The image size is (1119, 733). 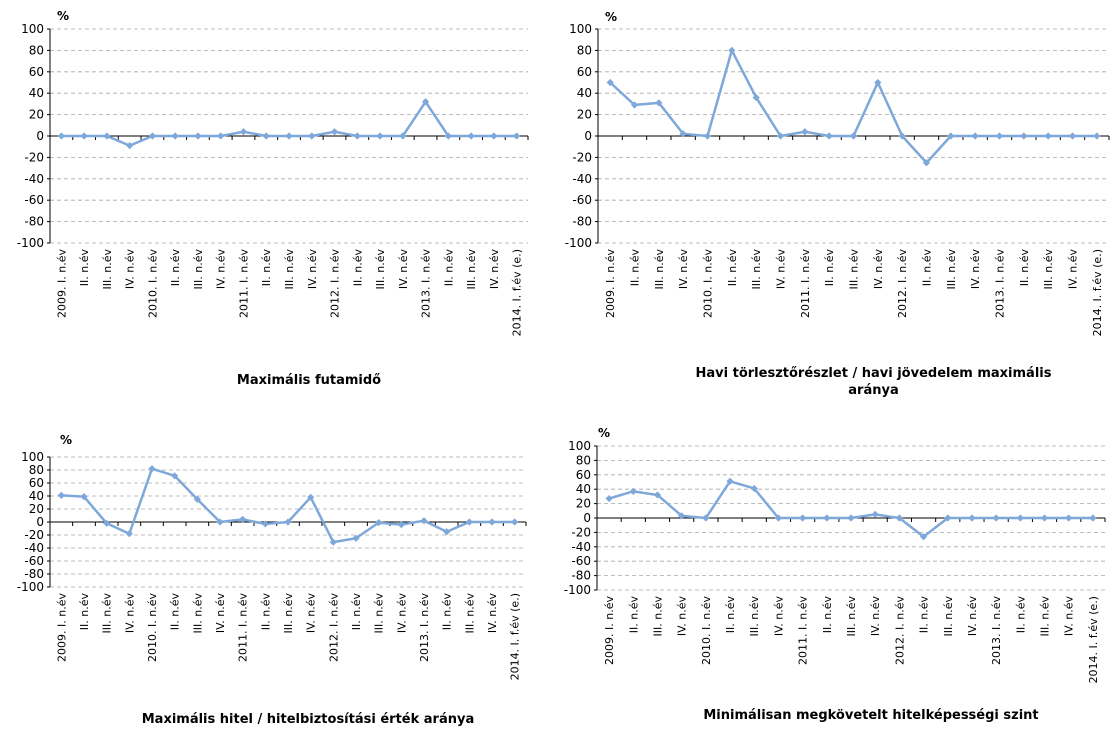 I want to click on y-tick-label: -20, so click(x=582, y=157).